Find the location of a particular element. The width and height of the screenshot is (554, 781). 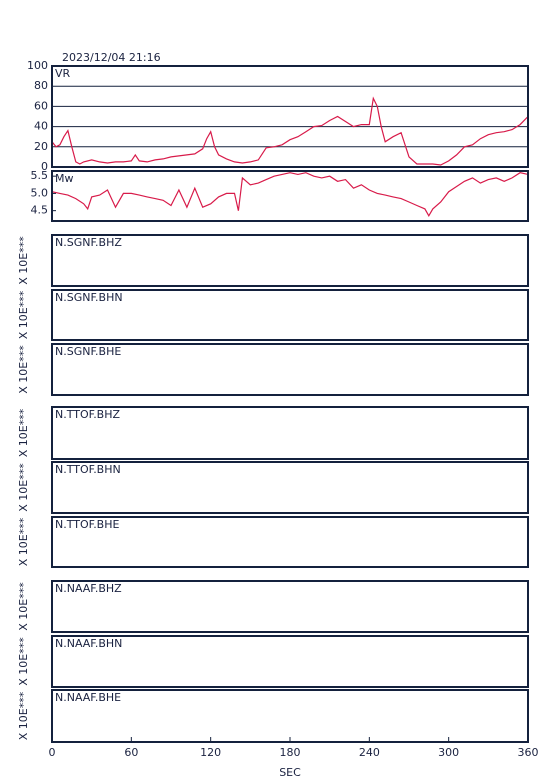

y-tick-label: 40 is located at coordinates (41, 126).